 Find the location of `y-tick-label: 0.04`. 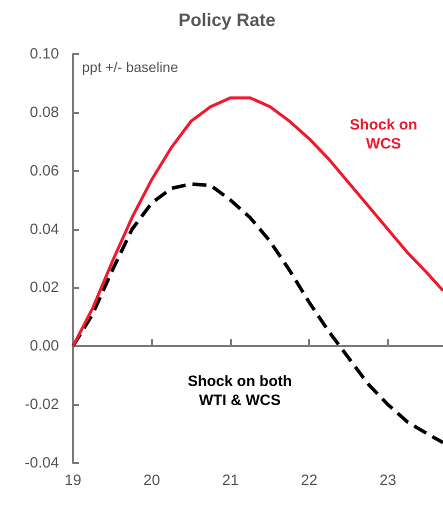

y-tick-label: 0.04 is located at coordinates (44, 229).